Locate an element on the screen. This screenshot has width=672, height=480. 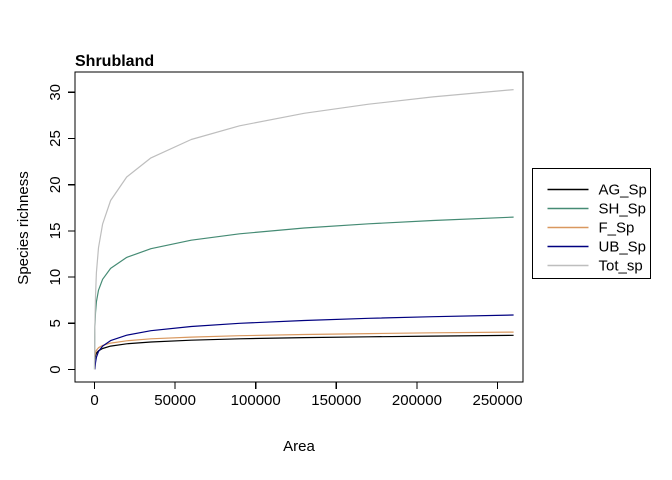
x-tick-label: 50000 is located at coordinates (175, 400).